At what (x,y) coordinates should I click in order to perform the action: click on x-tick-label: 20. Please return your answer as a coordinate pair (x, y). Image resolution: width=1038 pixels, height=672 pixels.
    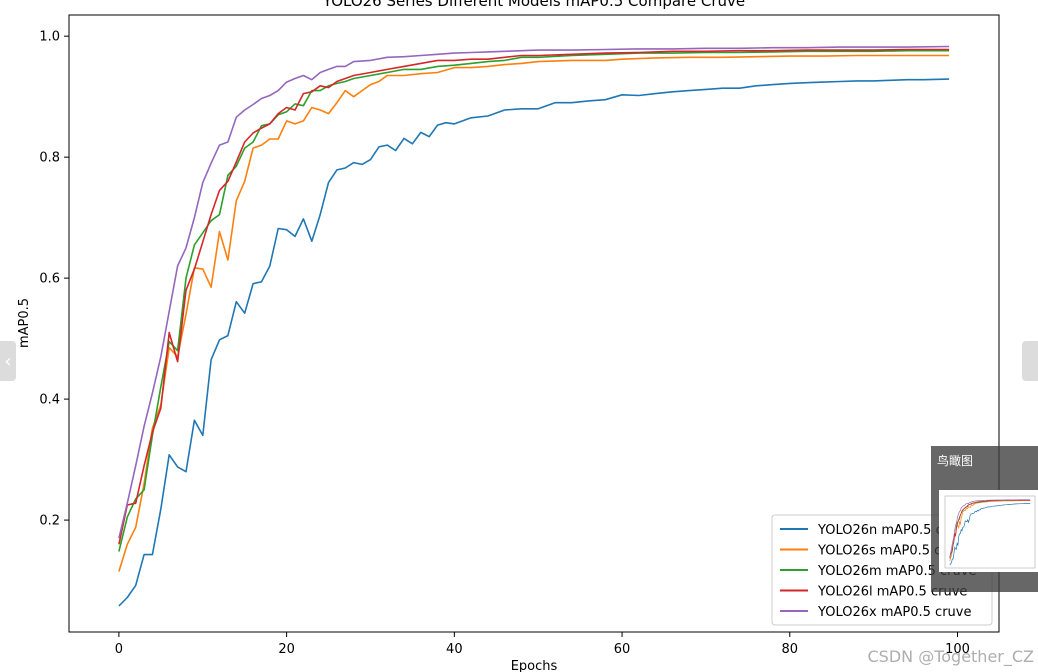
    Looking at the image, I should click on (286, 649).